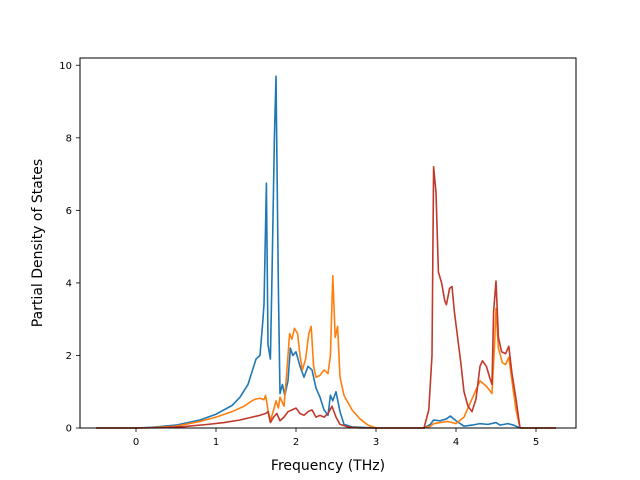  What do you see at coordinates (69, 283) in the screenshot?
I see `y-tick-label: 4` at bounding box center [69, 283].